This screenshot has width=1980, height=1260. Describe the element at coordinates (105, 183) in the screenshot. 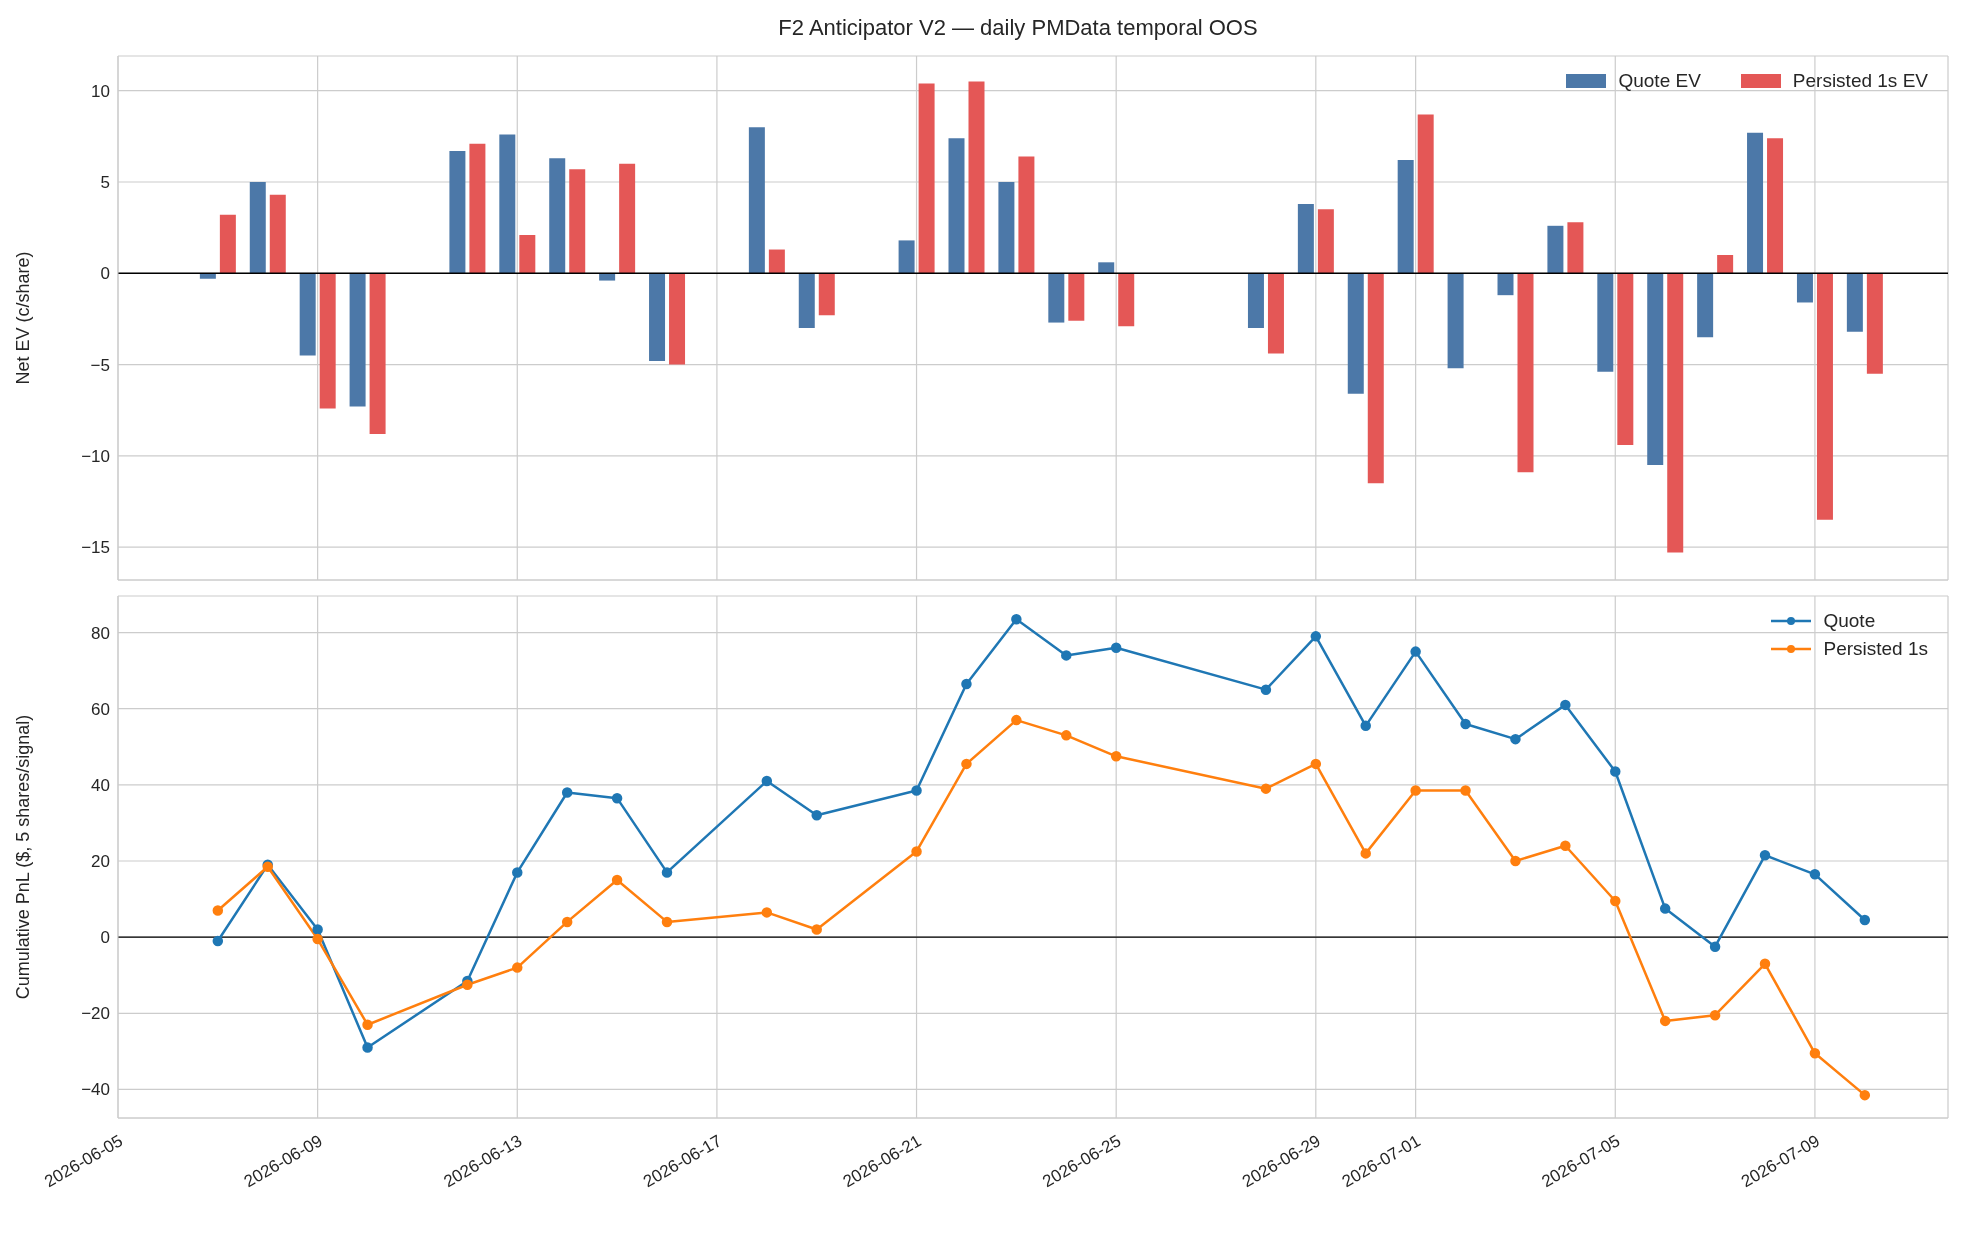

I see `y-tick-label: 5` at that location.